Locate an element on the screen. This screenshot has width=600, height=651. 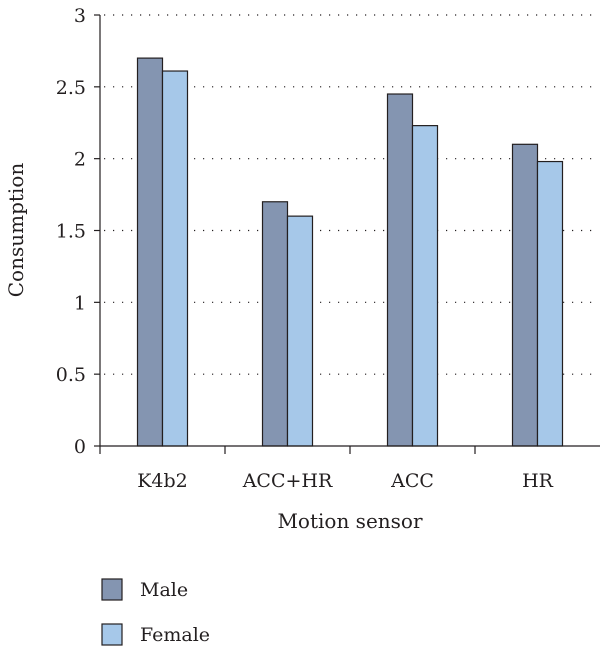
legend-swatch-female is located at coordinates (112, 634).